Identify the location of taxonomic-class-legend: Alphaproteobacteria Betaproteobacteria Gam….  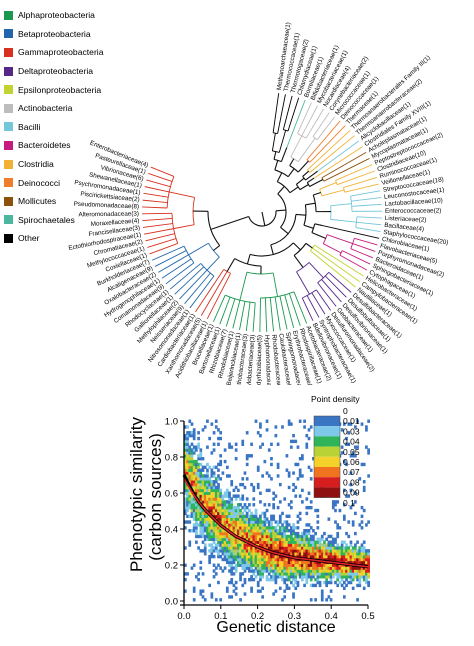
(54, 127).